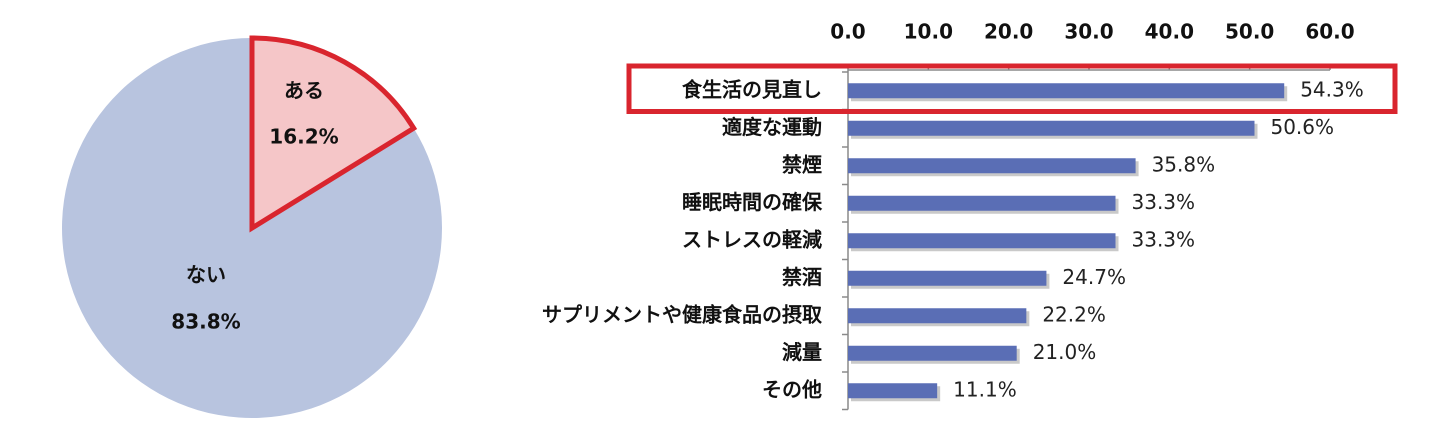 The width and height of the screenshot is (1430, 435). Describe the element at coordinates (1184, 164) in the screenshot. I see `bar-value-label: 35.8%` at that location.